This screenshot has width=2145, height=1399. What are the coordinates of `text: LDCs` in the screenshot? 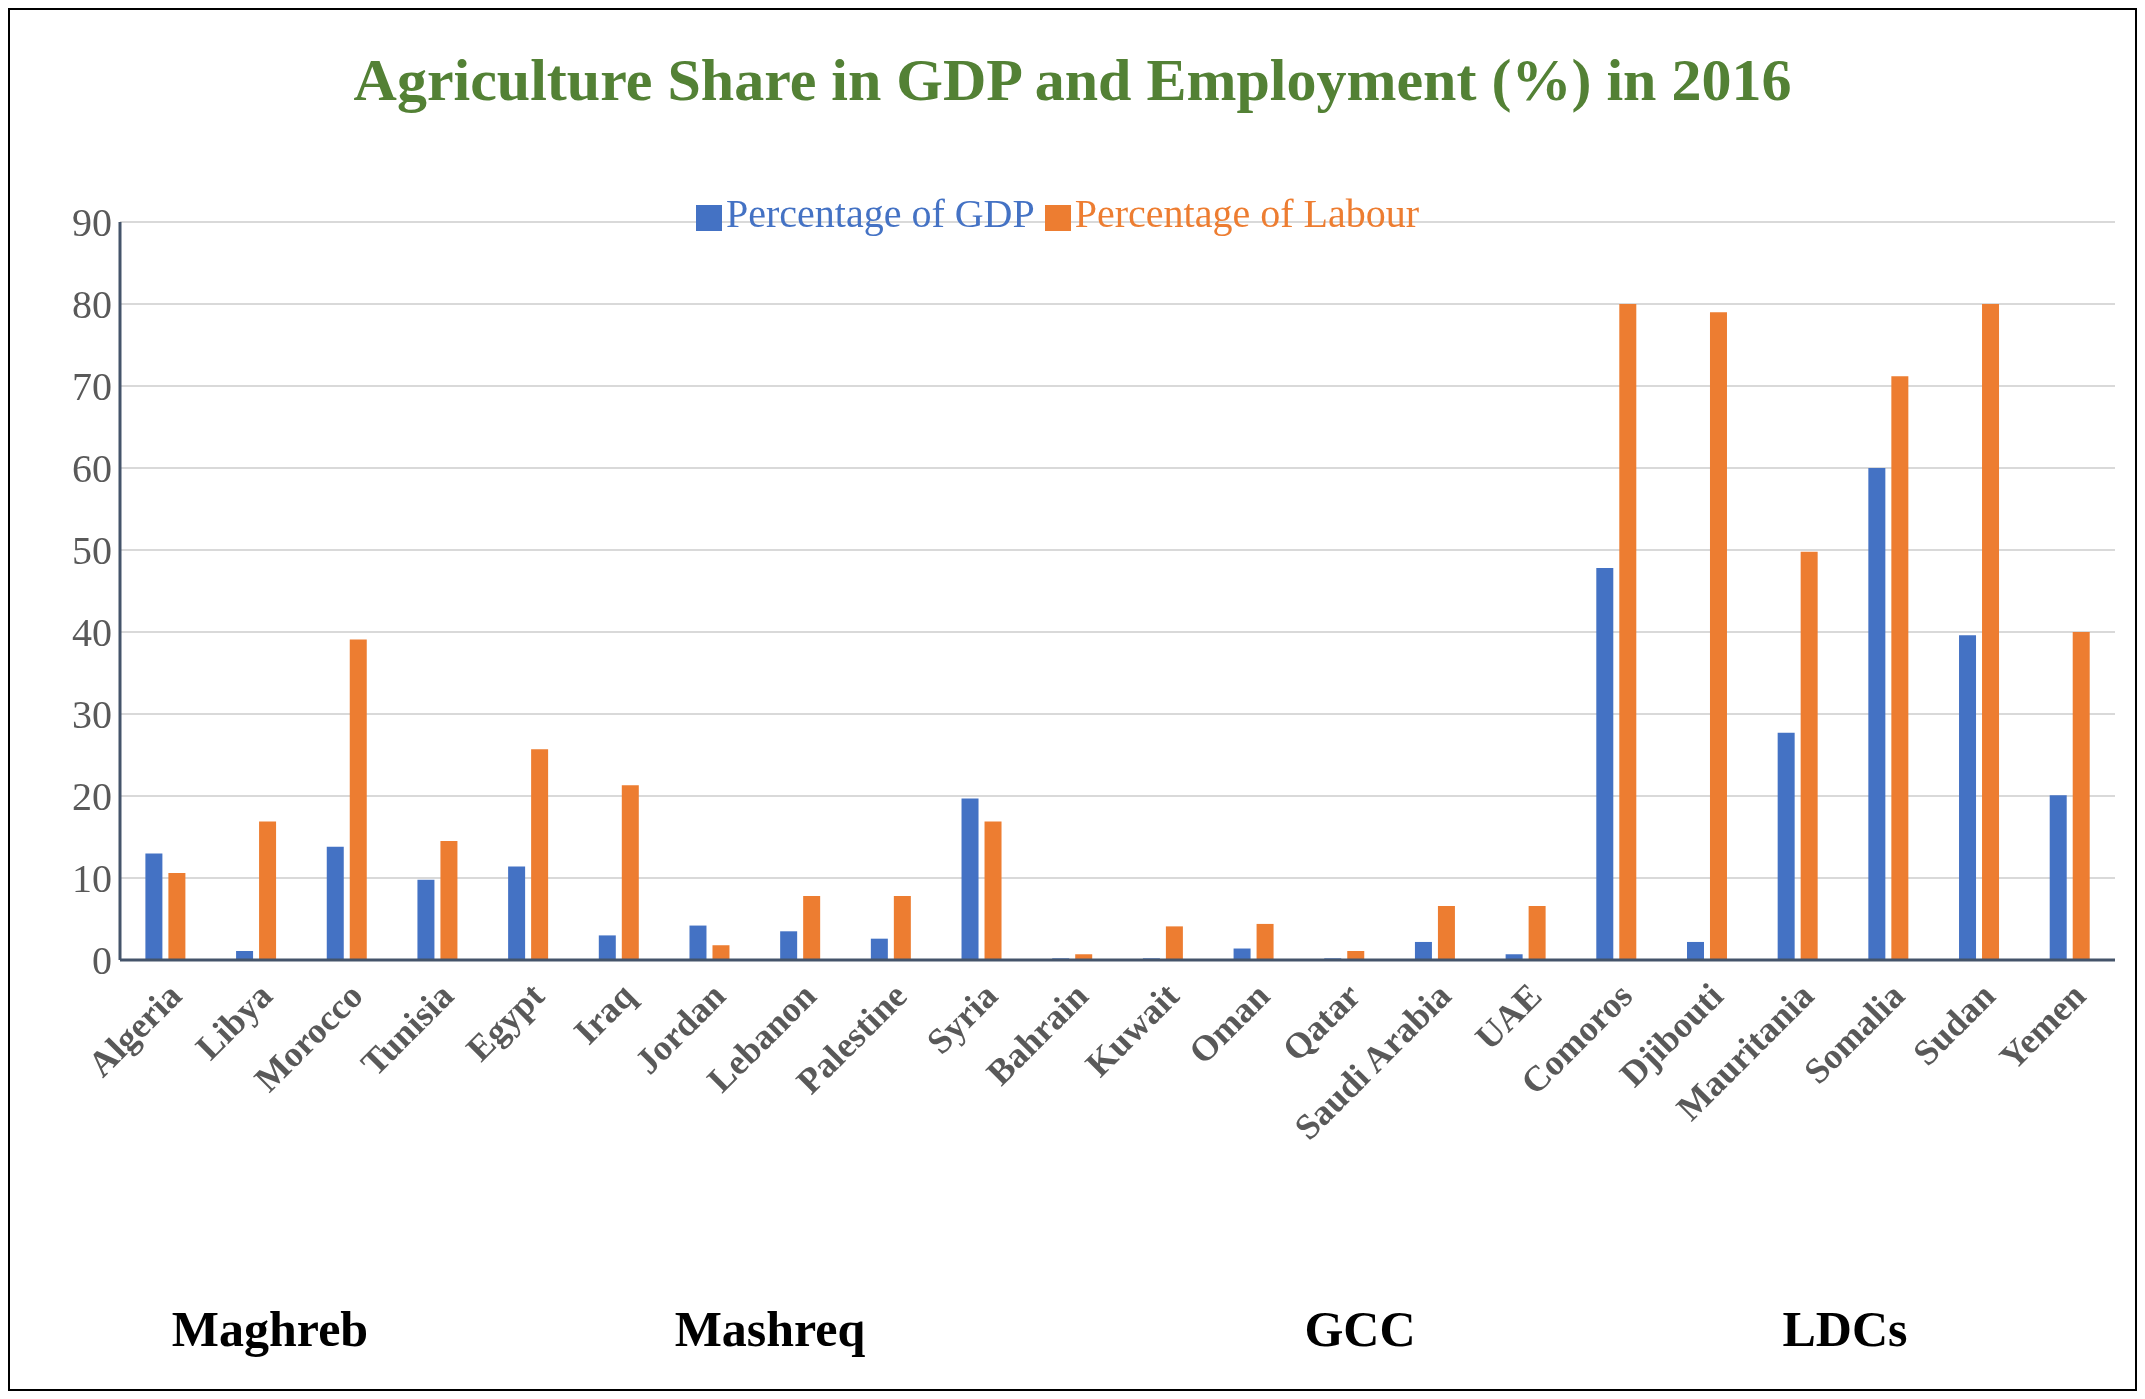 It's located at (1845, 1329).